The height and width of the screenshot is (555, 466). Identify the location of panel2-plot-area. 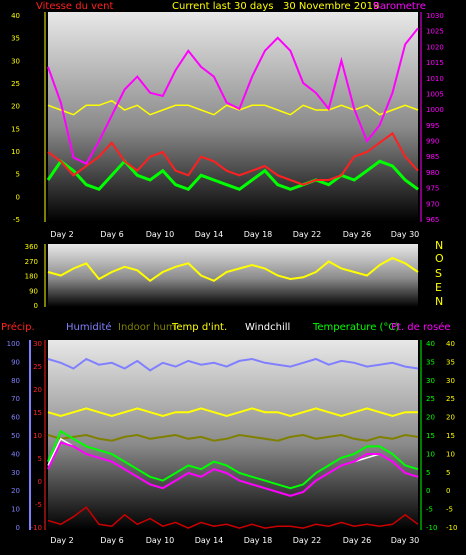
(233, 275).